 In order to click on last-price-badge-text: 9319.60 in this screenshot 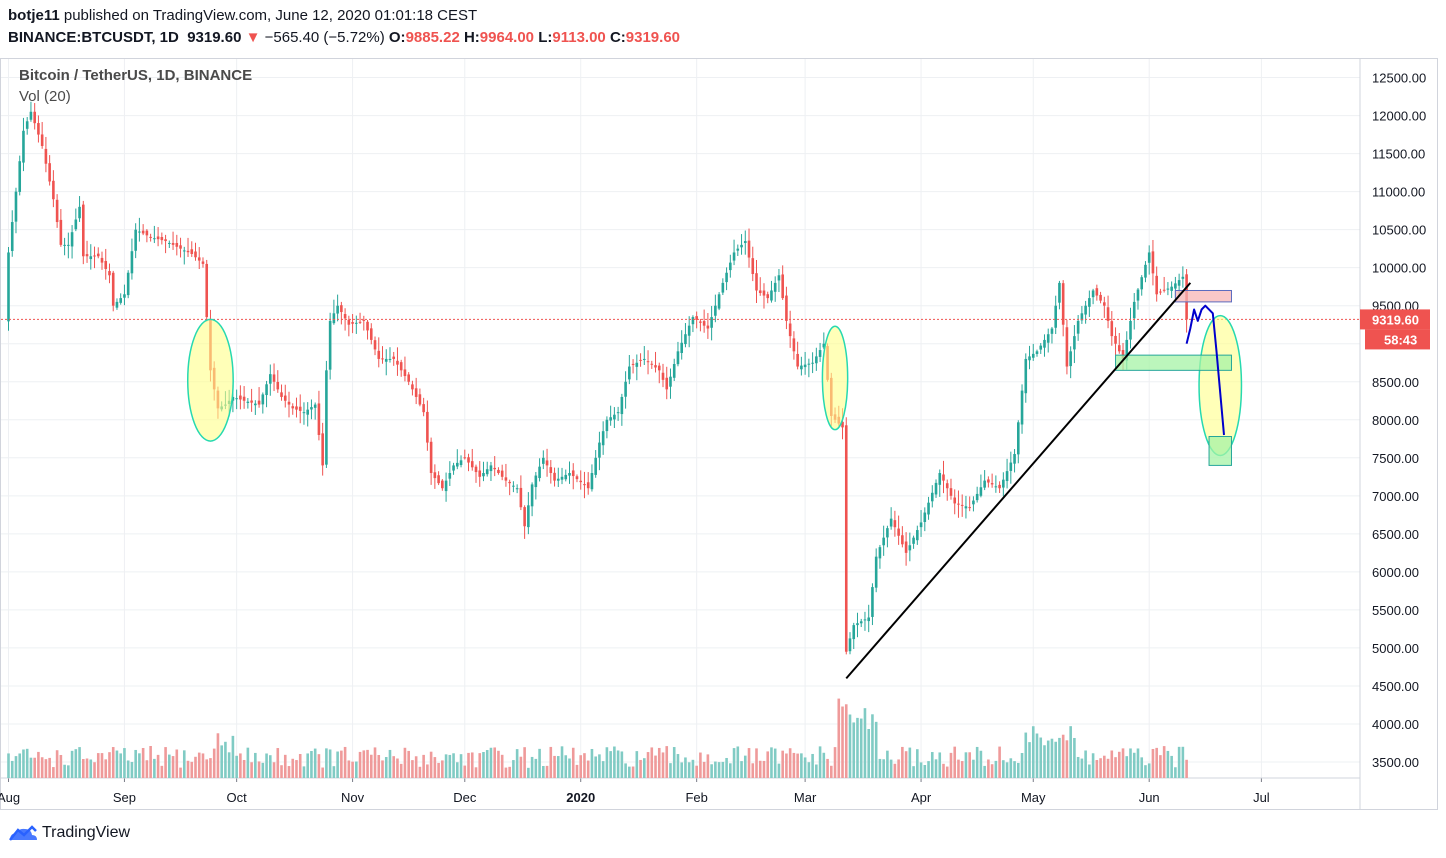, I will do `click(1395, 319)`.